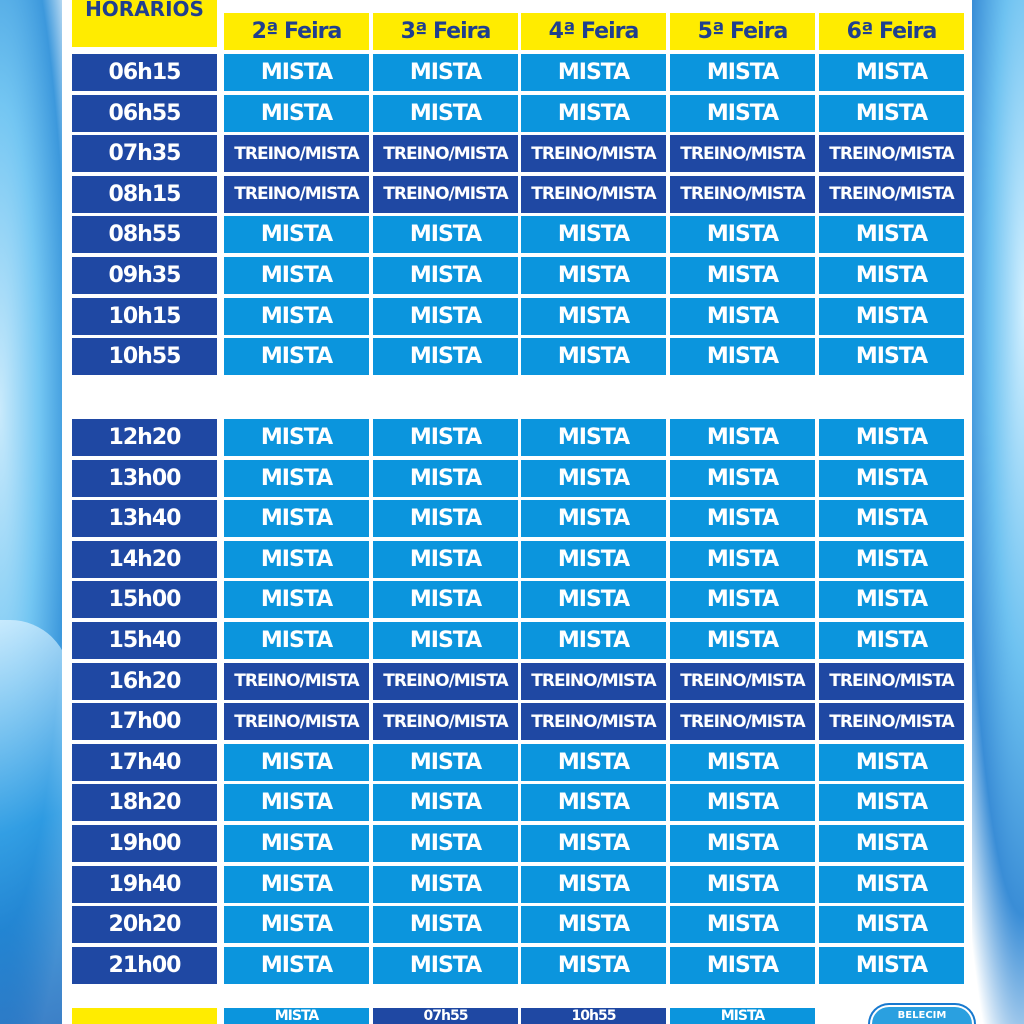 This screenshot has width=1024, height=1024. I want to click on time-slot: 12h20, so click(144, 437).